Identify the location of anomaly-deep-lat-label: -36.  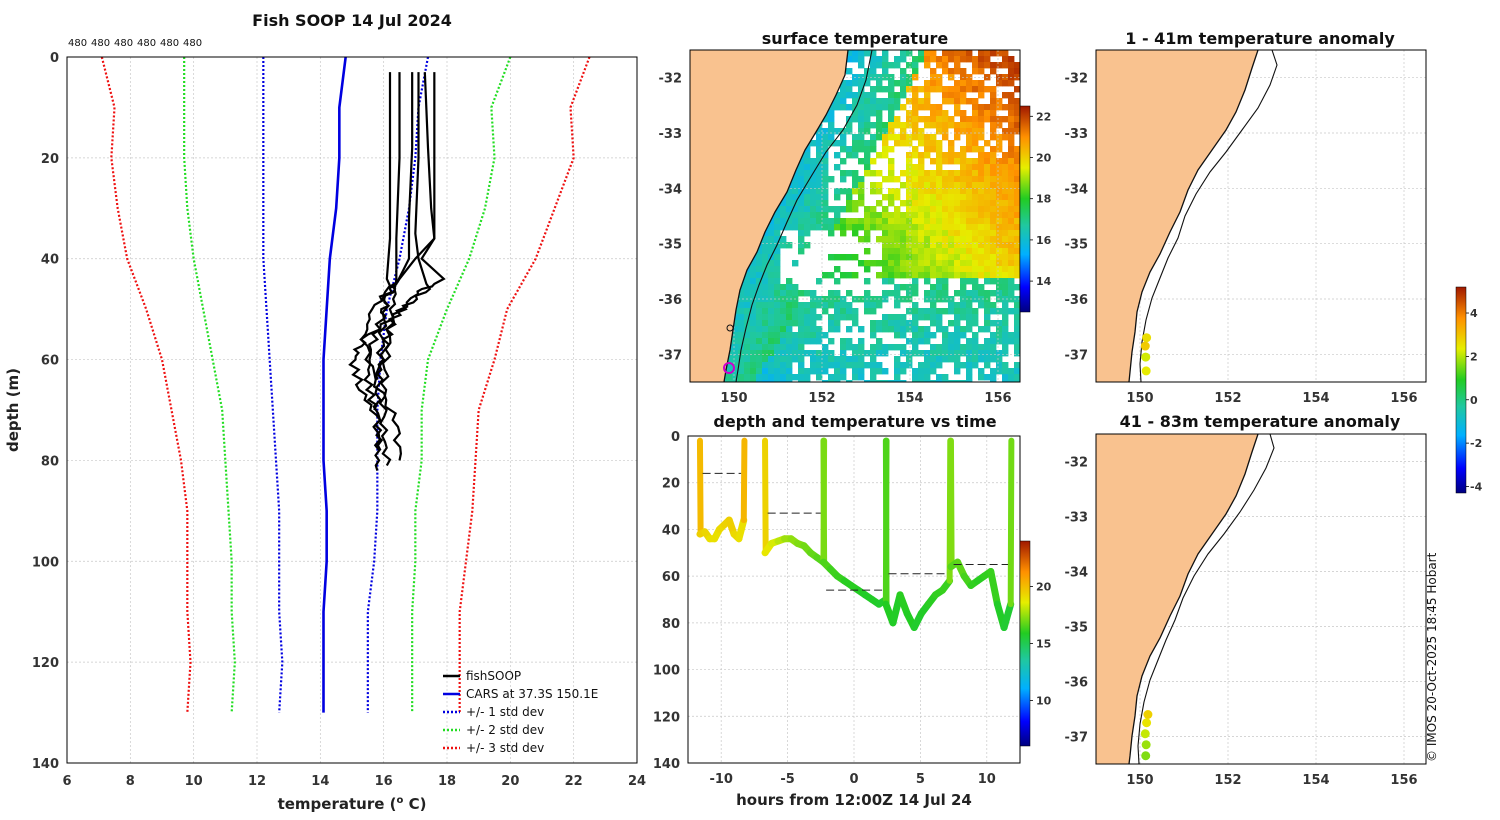
(1077, 683).